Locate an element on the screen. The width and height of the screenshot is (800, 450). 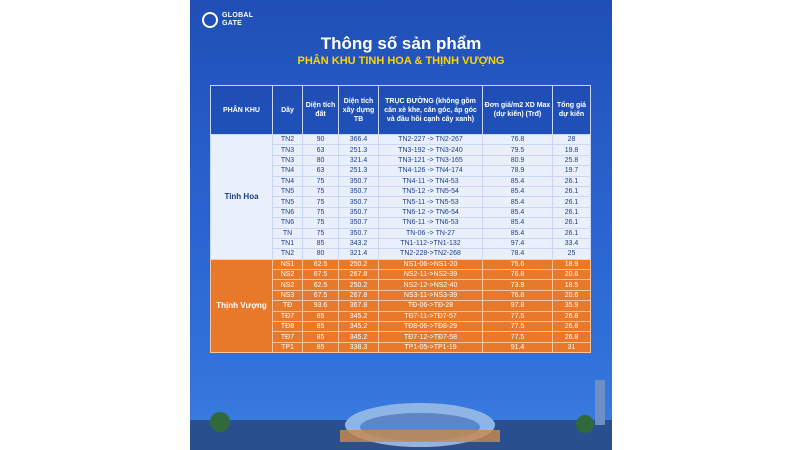
cell: 18.5 is located at coordinates (571, 285).